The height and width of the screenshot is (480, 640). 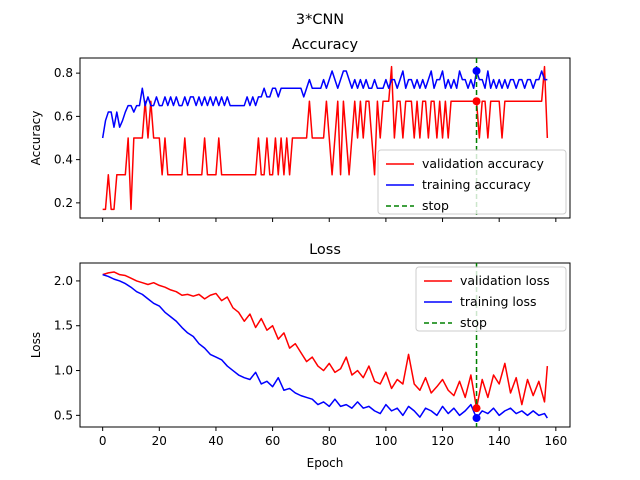 What do you see at coordinates (476, 418) in the screenshot?
I see `stop-marker-training-loss` at bounding box center [476, 418].